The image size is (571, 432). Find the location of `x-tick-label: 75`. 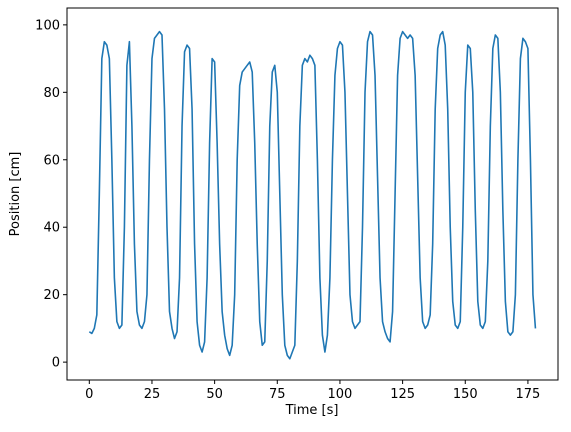

x-tick-label: 75 is located at coordinates (277, 394).